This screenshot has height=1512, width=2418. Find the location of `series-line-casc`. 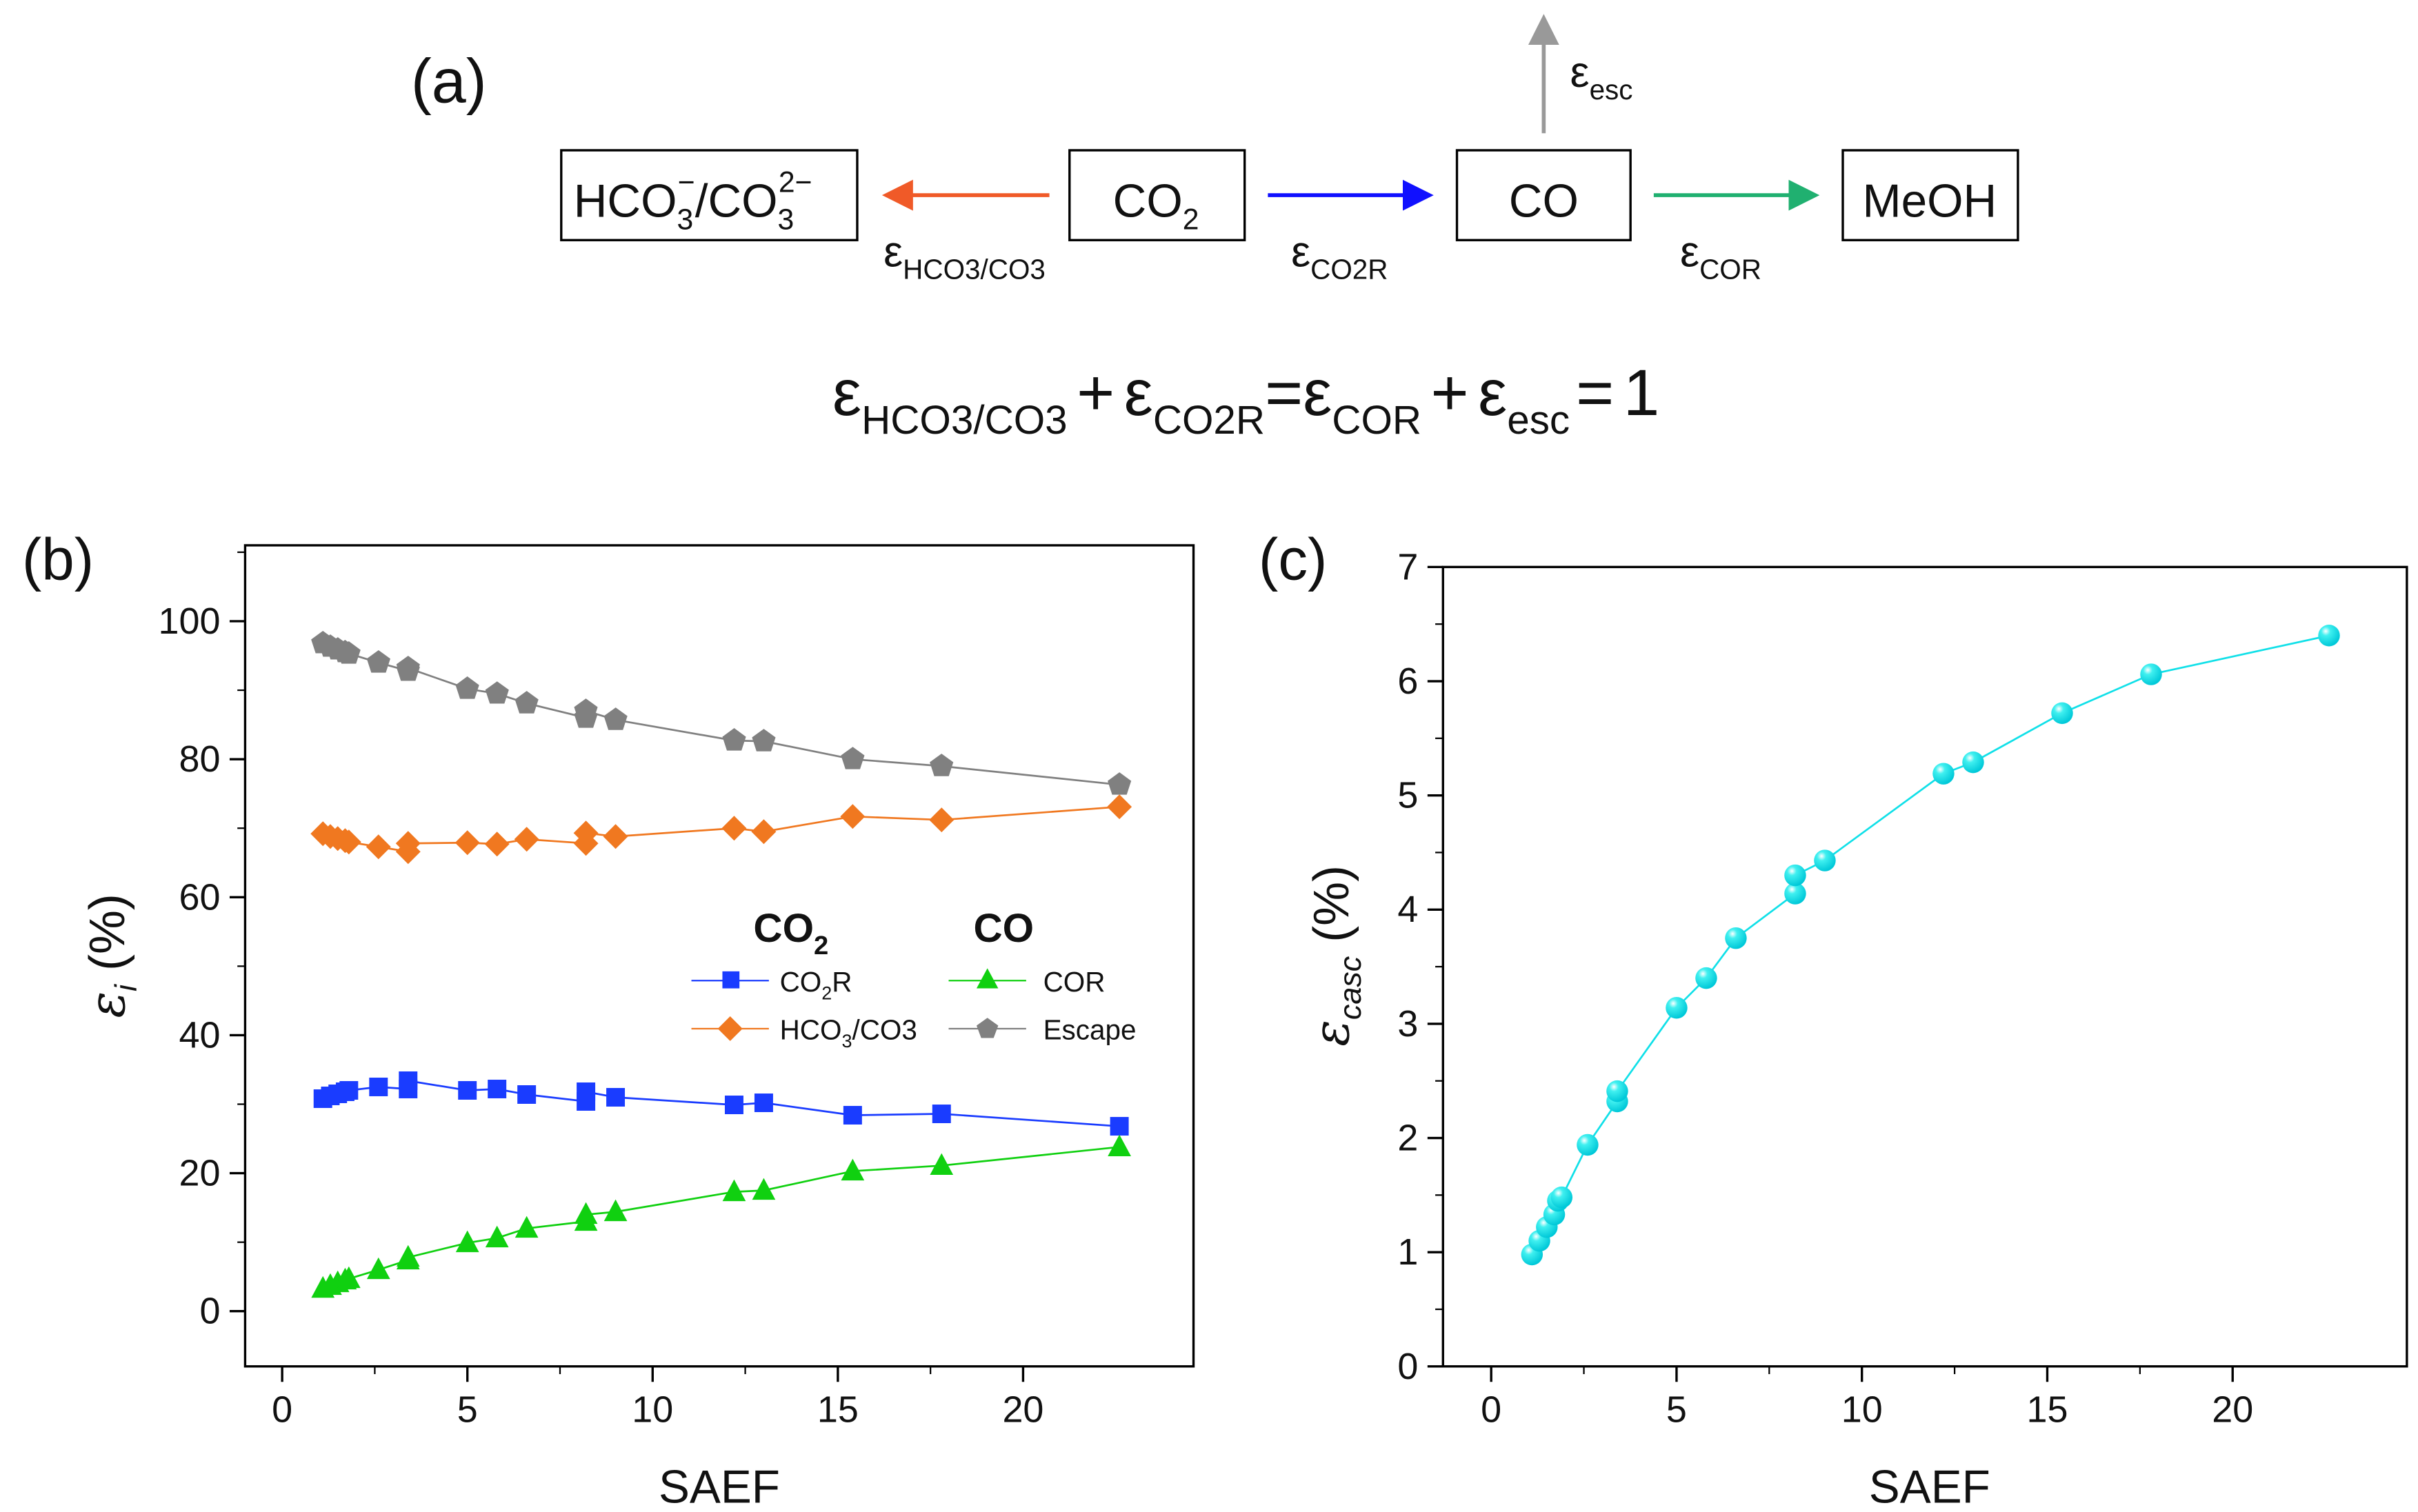

series-line-casc is located at coordinates (1930, 945).